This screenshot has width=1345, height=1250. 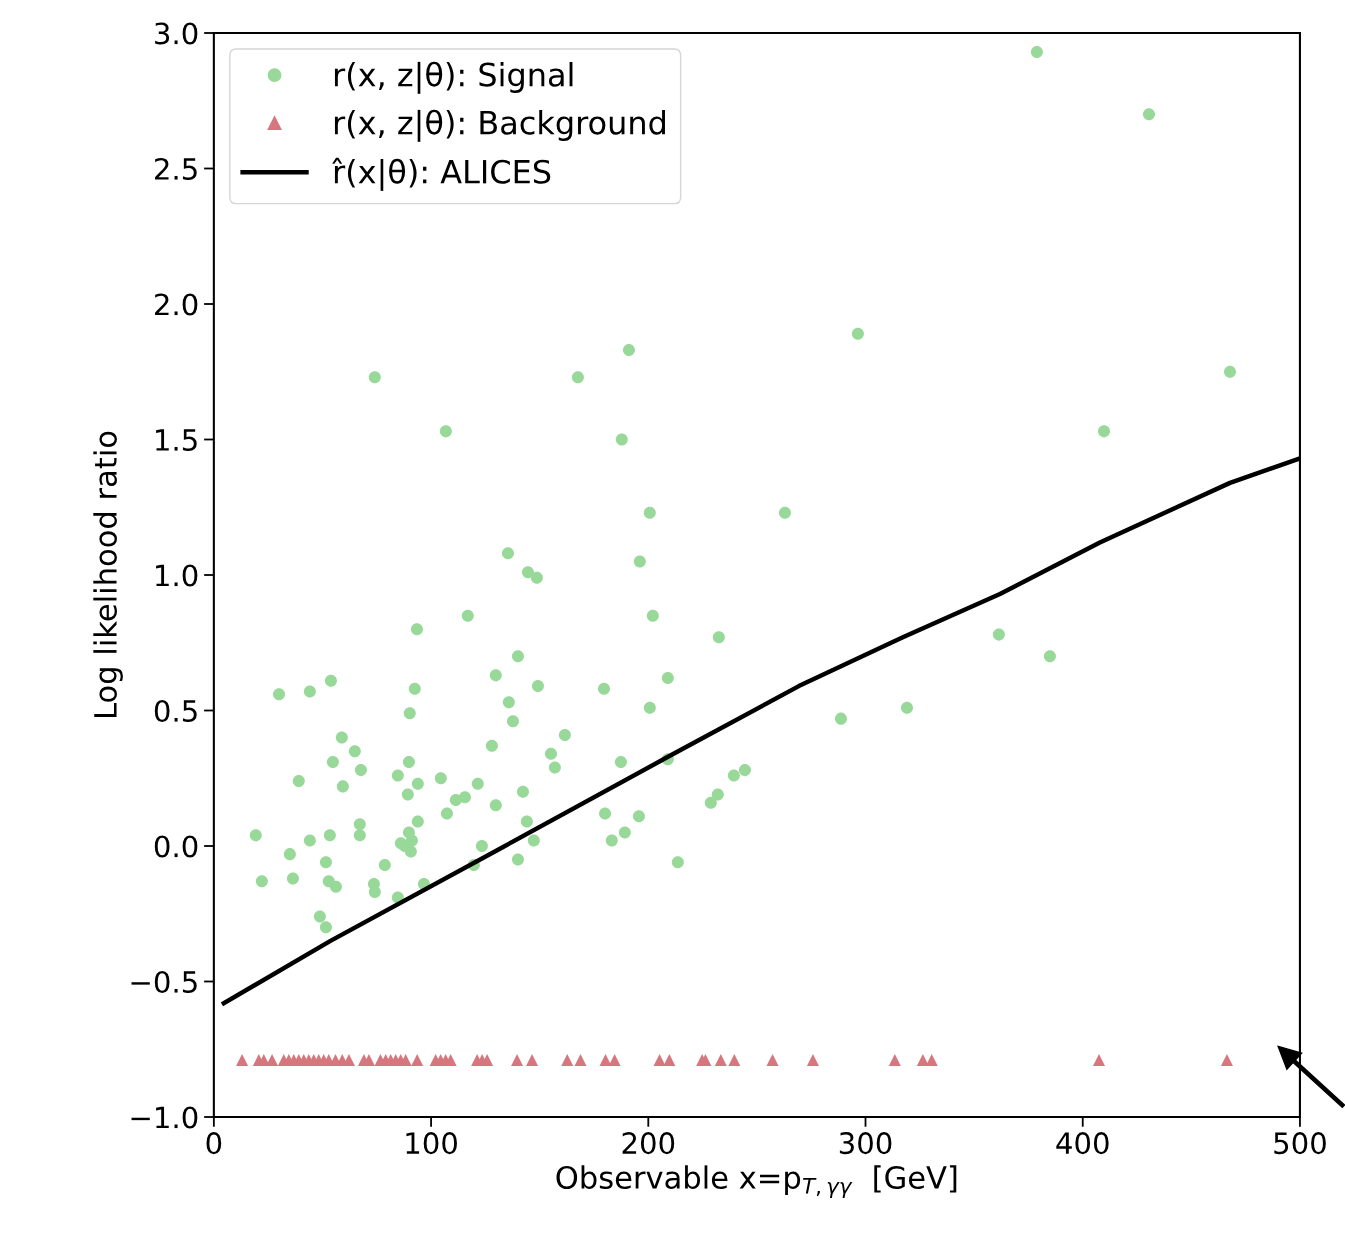 What do you see at coordinates (176, 168) in the screenshot?
I see `y-tick-label: 2.5` at bounding box center [176, 168].